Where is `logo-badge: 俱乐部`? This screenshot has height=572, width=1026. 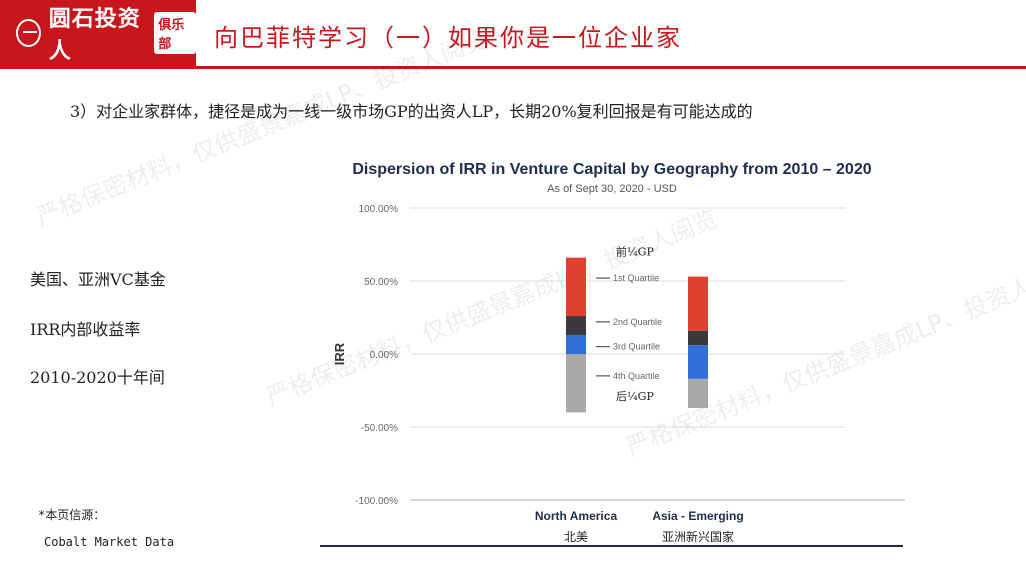
logo-badge: 俱乐部 is located at coordinates (175, 33).